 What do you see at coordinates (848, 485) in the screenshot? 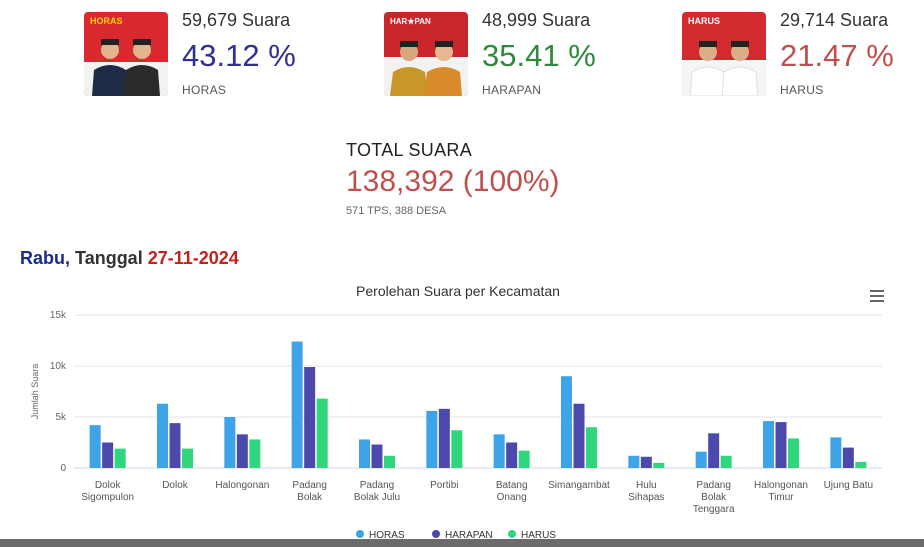
I see `x-tick-label: Ujung Batu` at bounding box center [848, 485].